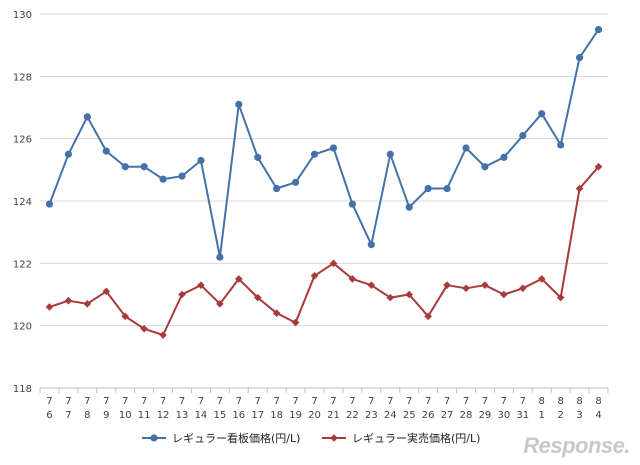 The width and height of the screenshot is (640, 465). I want to click on x-tick-label-day: 16, so click(238, 415).